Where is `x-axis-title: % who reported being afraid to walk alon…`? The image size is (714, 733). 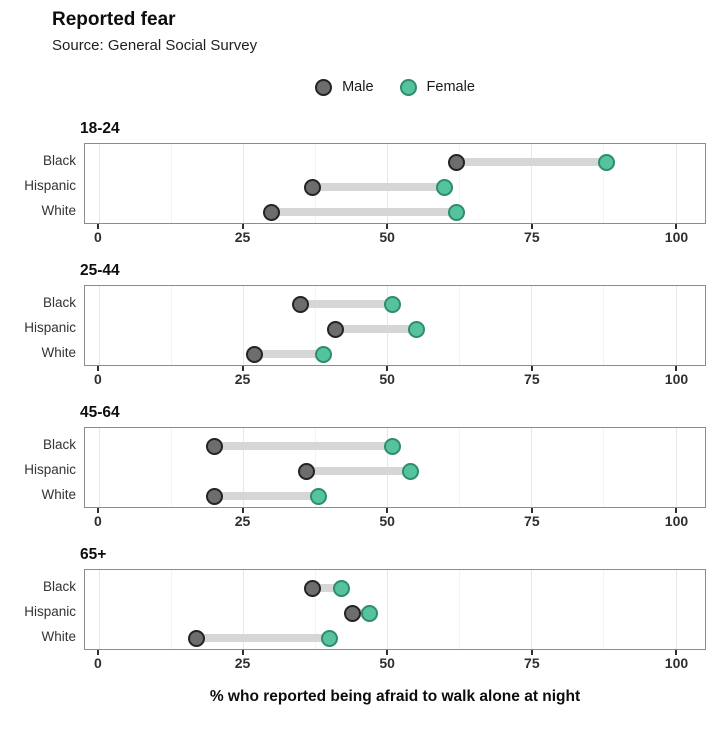 x-axis-title: % who reported being afraid to walk alon… is located at coordinates (395, 696).